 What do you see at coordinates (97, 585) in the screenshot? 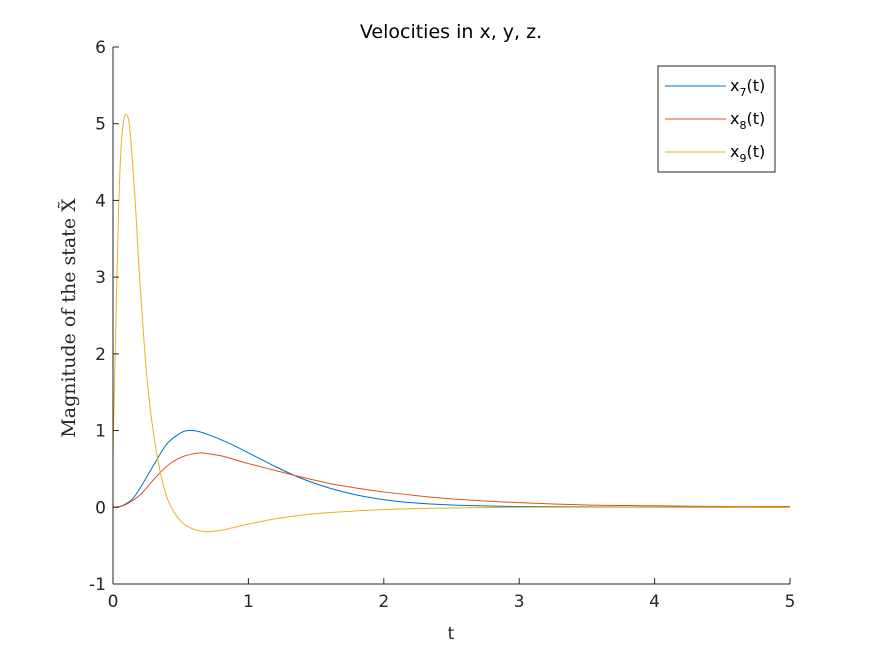
I see `y-tick-label: -1` at bounding box center [97, 585].